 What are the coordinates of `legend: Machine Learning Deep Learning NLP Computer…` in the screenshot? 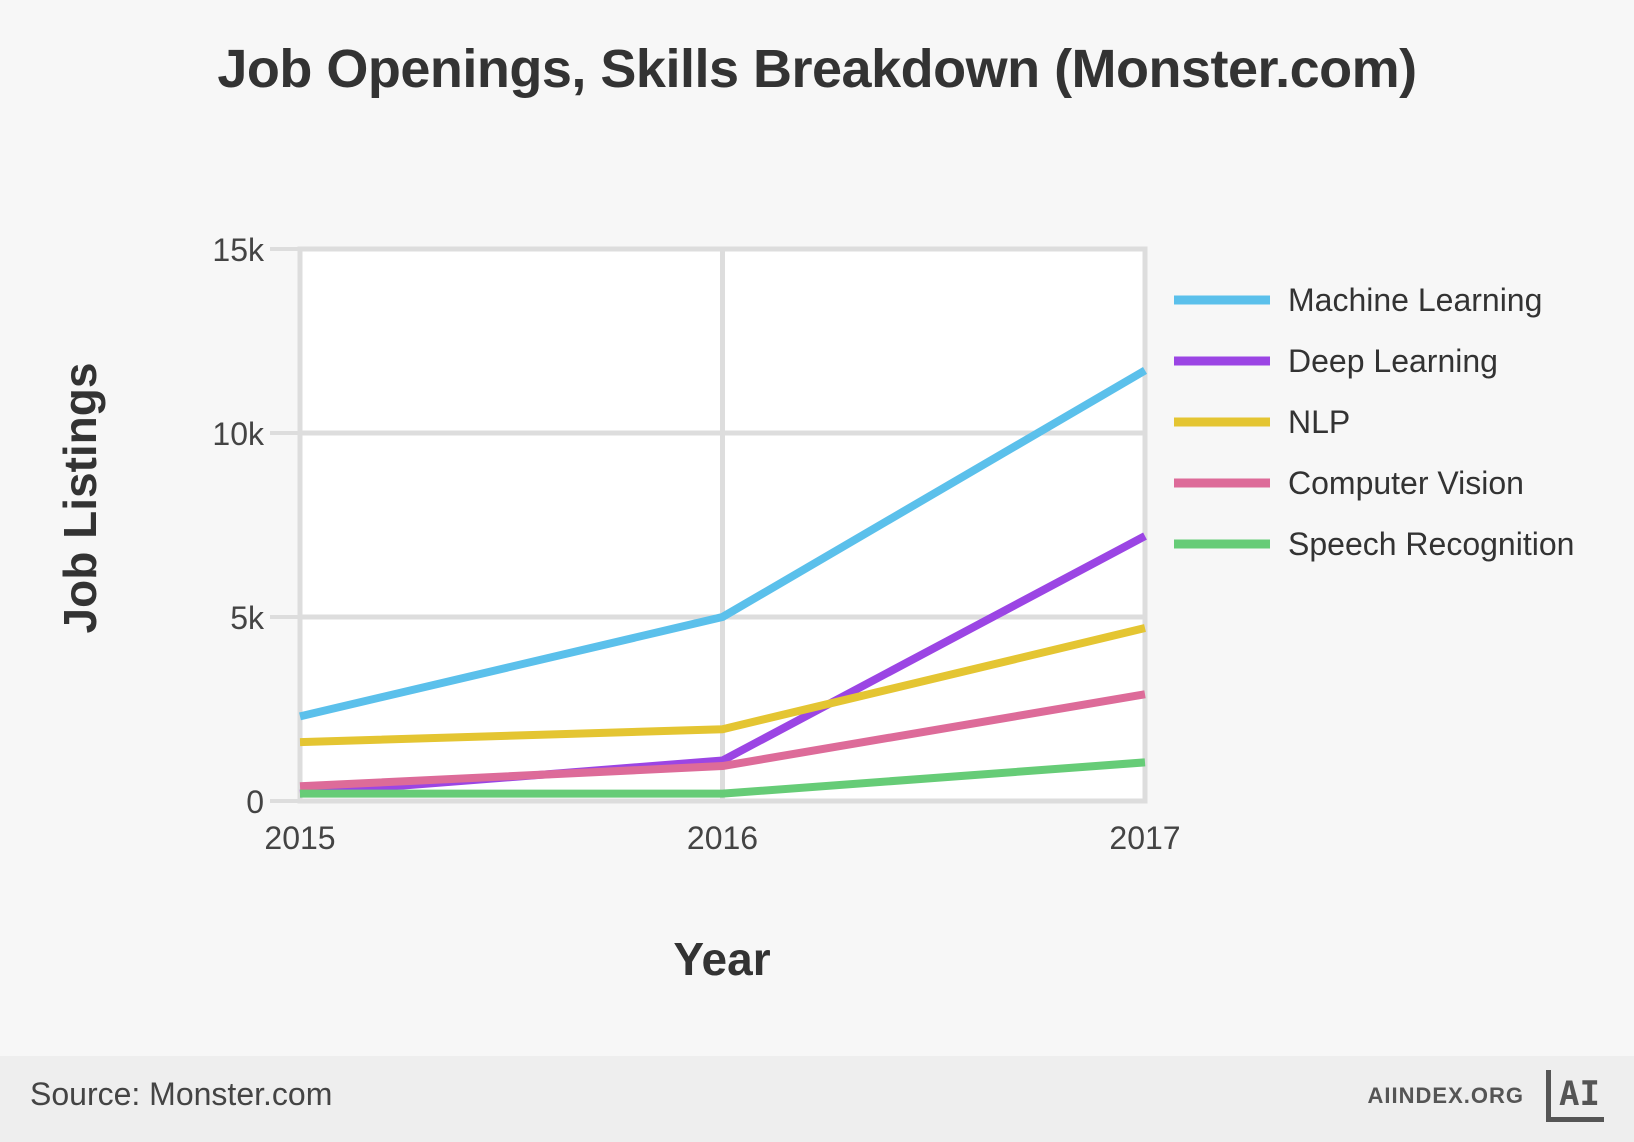 It's located at (1374, 422).